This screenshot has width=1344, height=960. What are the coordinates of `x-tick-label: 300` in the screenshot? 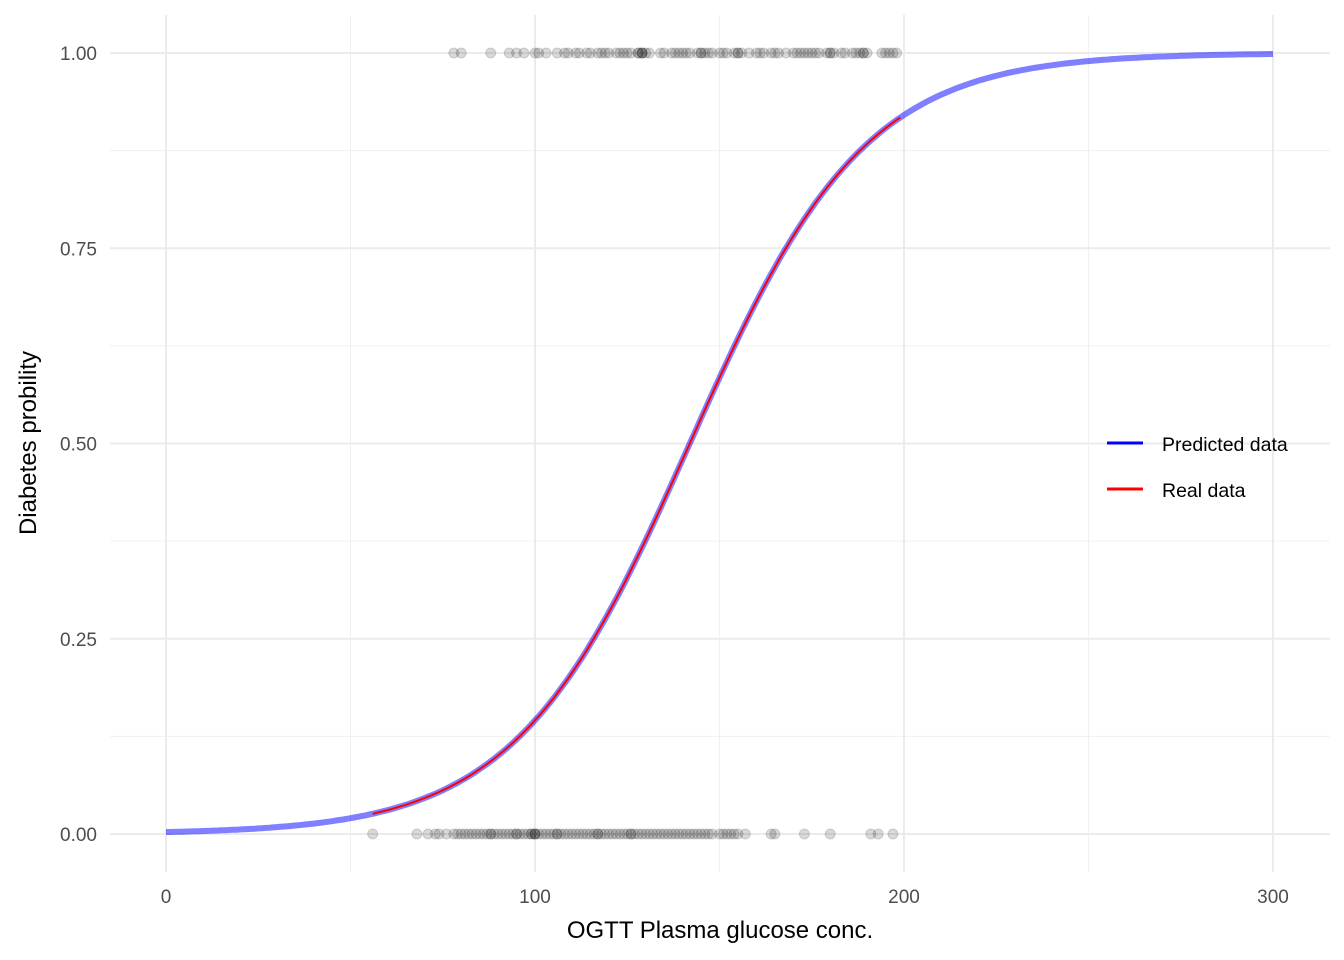 It's located at (1273, 897).